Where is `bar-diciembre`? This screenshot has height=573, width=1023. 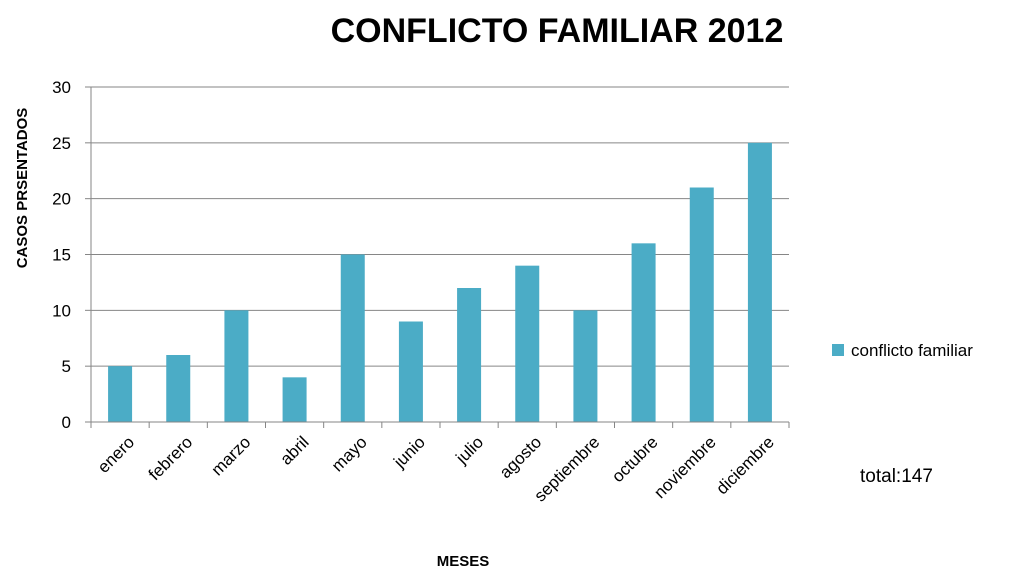
bar-diciembre is located at coordinates (759, 282).